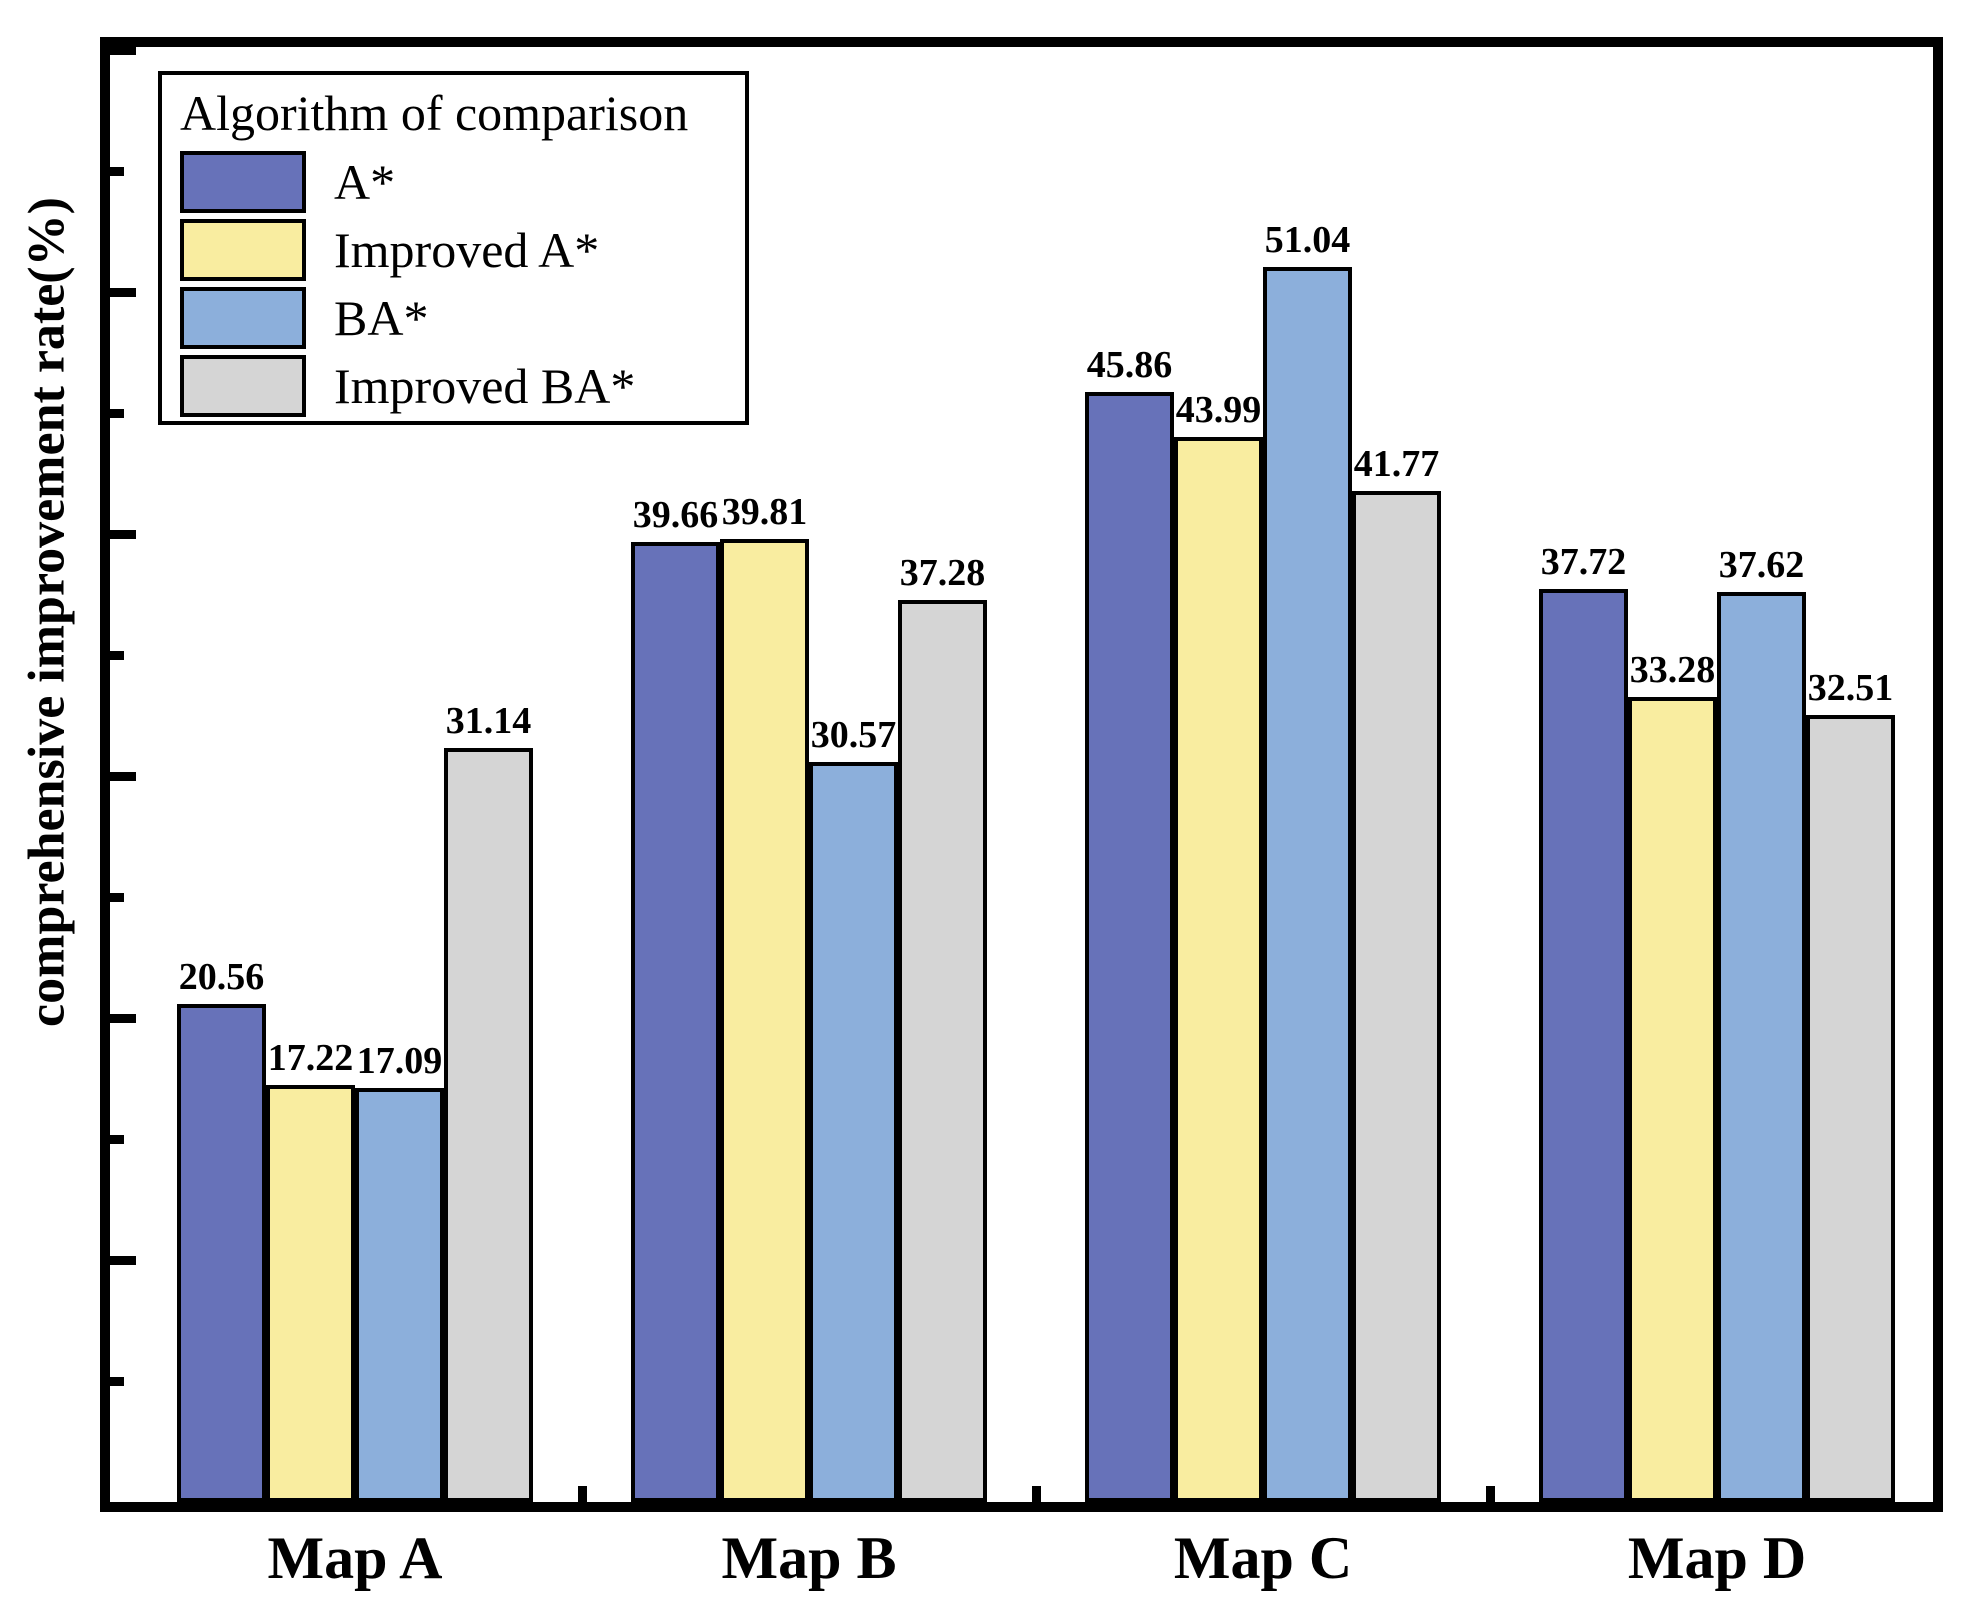 The height and width of the screenshot is (1623, 1983). Describe the element at coordinates (462, 182) in the screenshot. I see `legend-entry-0: A*` at that location.